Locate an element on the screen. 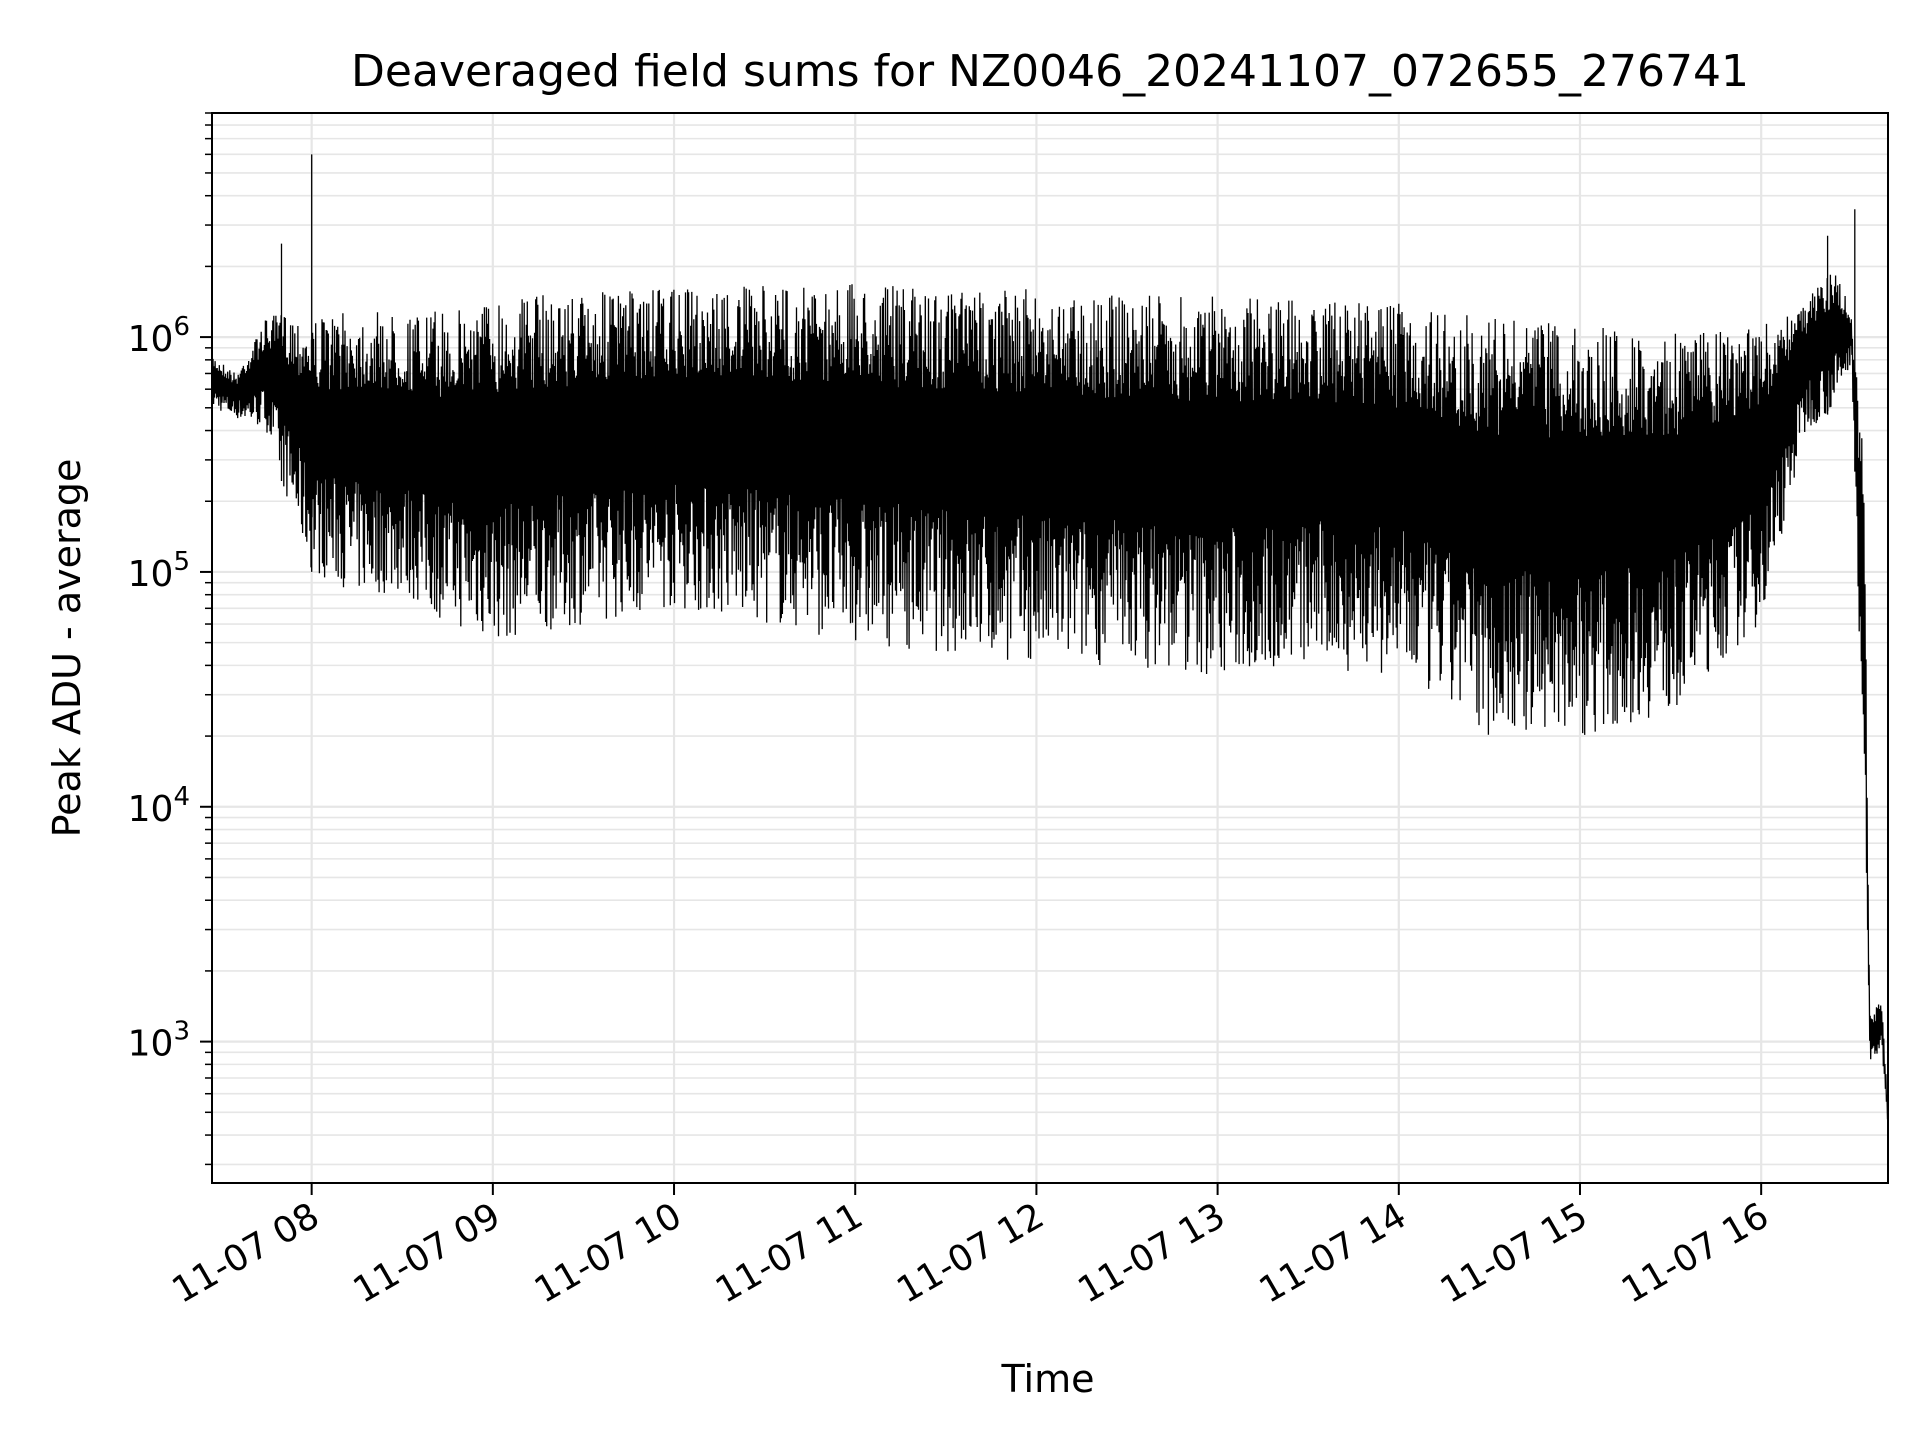 This screenshot has width=1920, height=1440. x-tick-label: 11-07 12 is located at coordinates (970, 1253).